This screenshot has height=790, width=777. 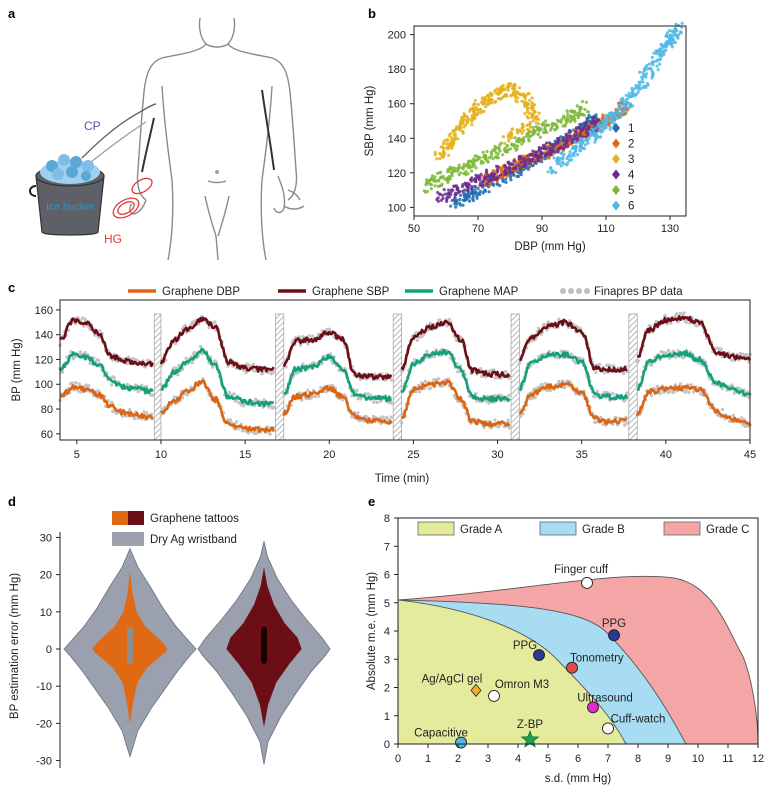 What do you see at coordinates (414, 229) in the screenshot?
I see `b-xtick-label: 50` at bounding box center [414, 229].